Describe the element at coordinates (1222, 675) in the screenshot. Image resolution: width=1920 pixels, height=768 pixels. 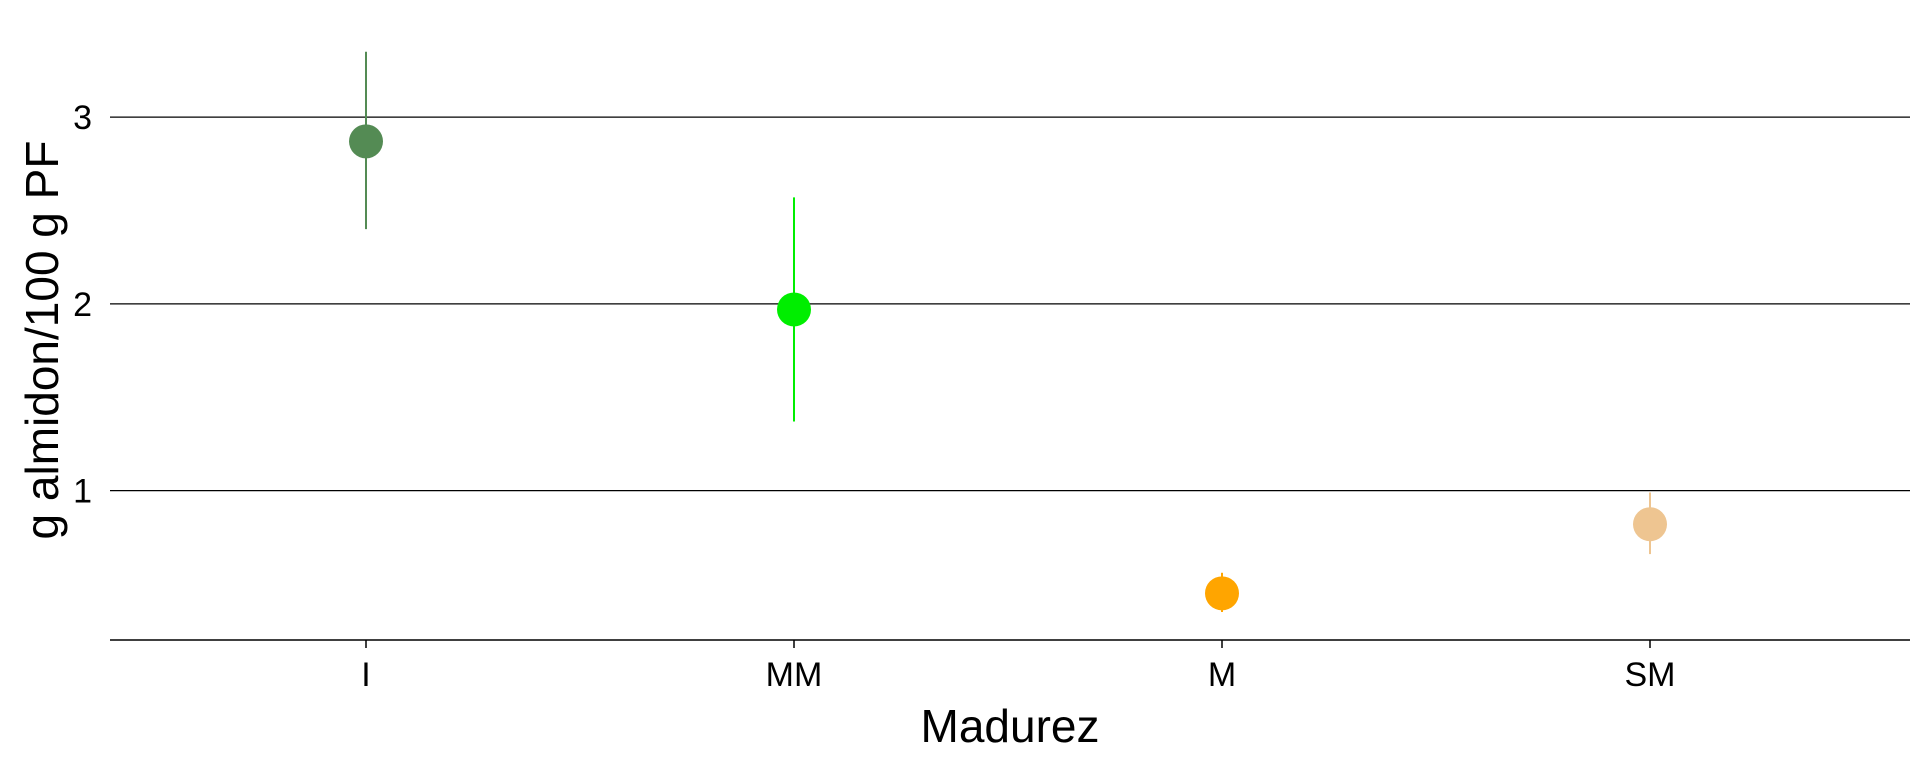
I see `x-tick-label: M` at that location.